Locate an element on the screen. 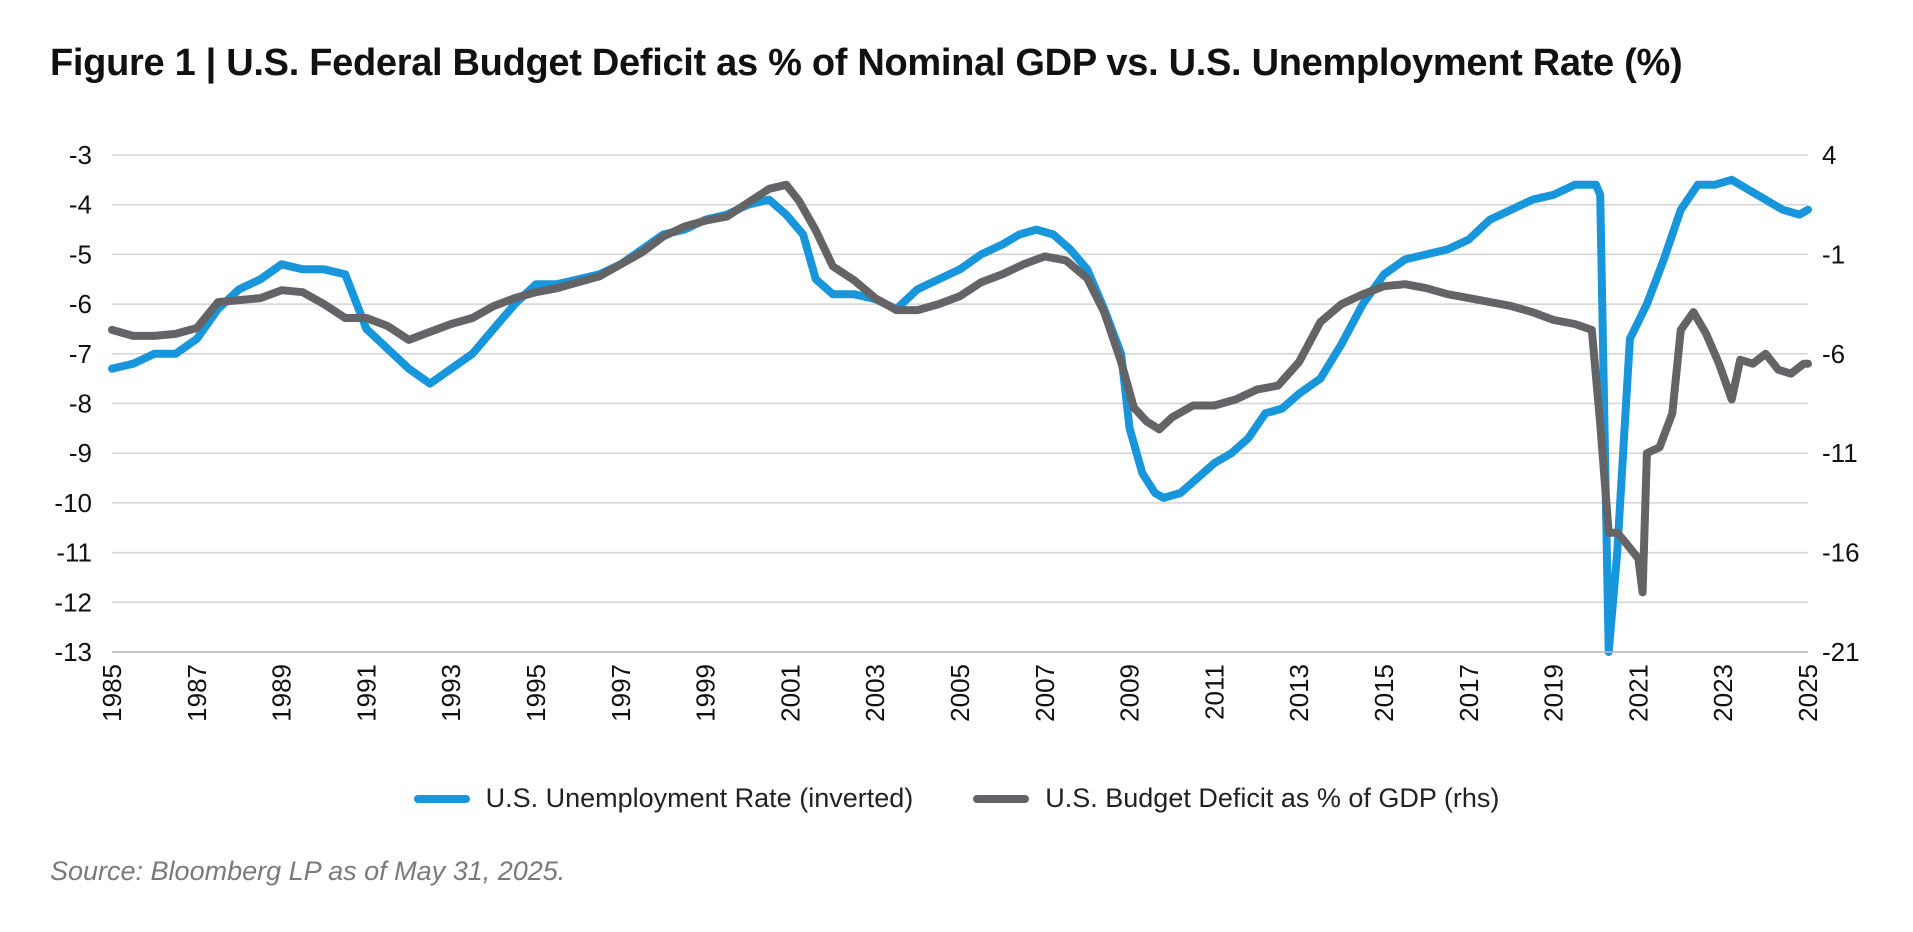 The width and height of the screenshot is (1913, 932). y-right-tick-label: -16 is located at coordinates (1841, 553).